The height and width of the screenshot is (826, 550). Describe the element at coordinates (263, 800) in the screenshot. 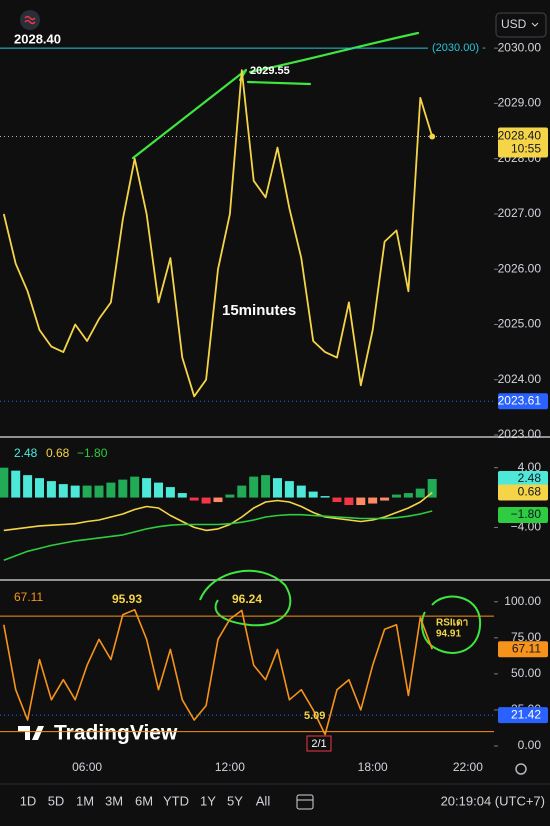

I see `range-button: All` at that location.